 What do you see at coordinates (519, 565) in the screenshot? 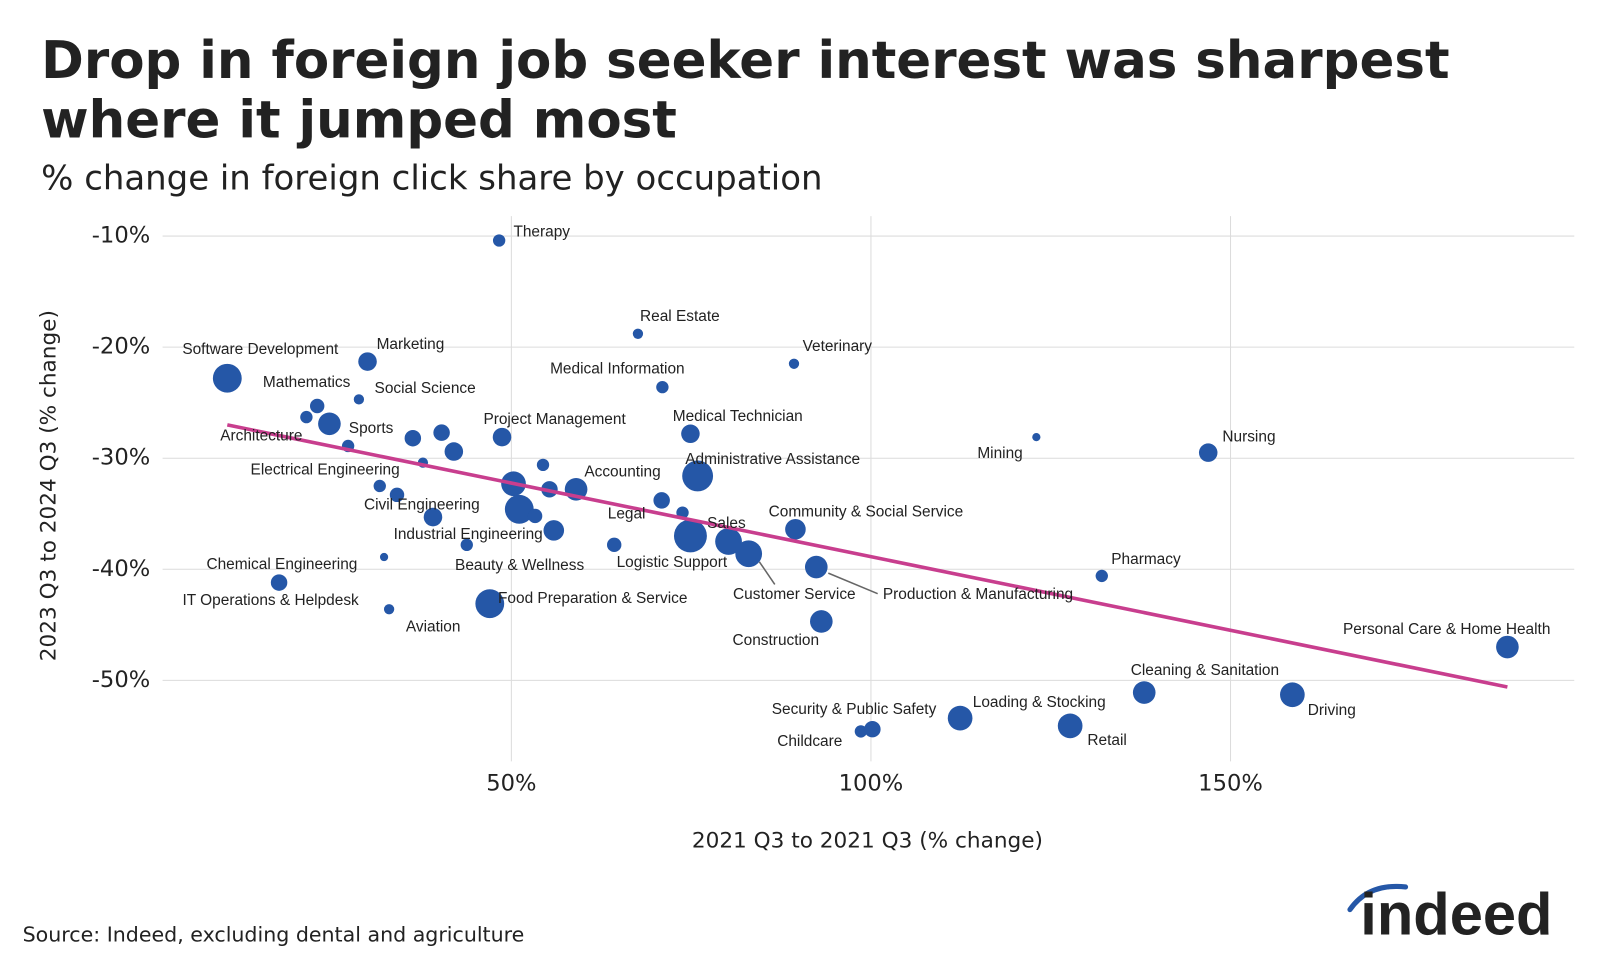
I see `point-label: Beauty & Wellness` at bounding box center [519, 565].